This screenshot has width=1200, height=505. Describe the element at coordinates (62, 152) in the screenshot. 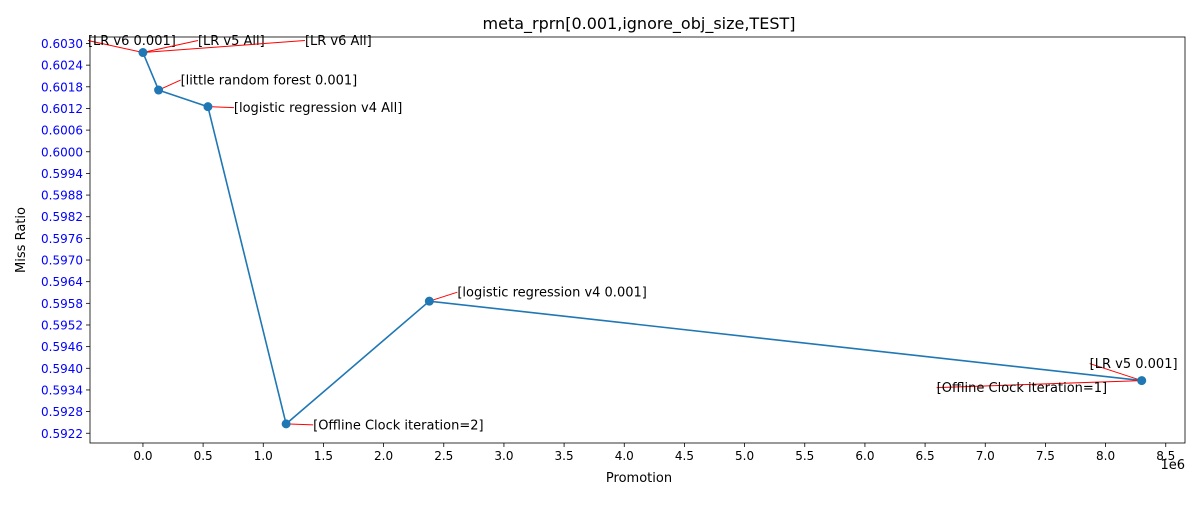

I see `y-tick-label: 0.6000` at that location.